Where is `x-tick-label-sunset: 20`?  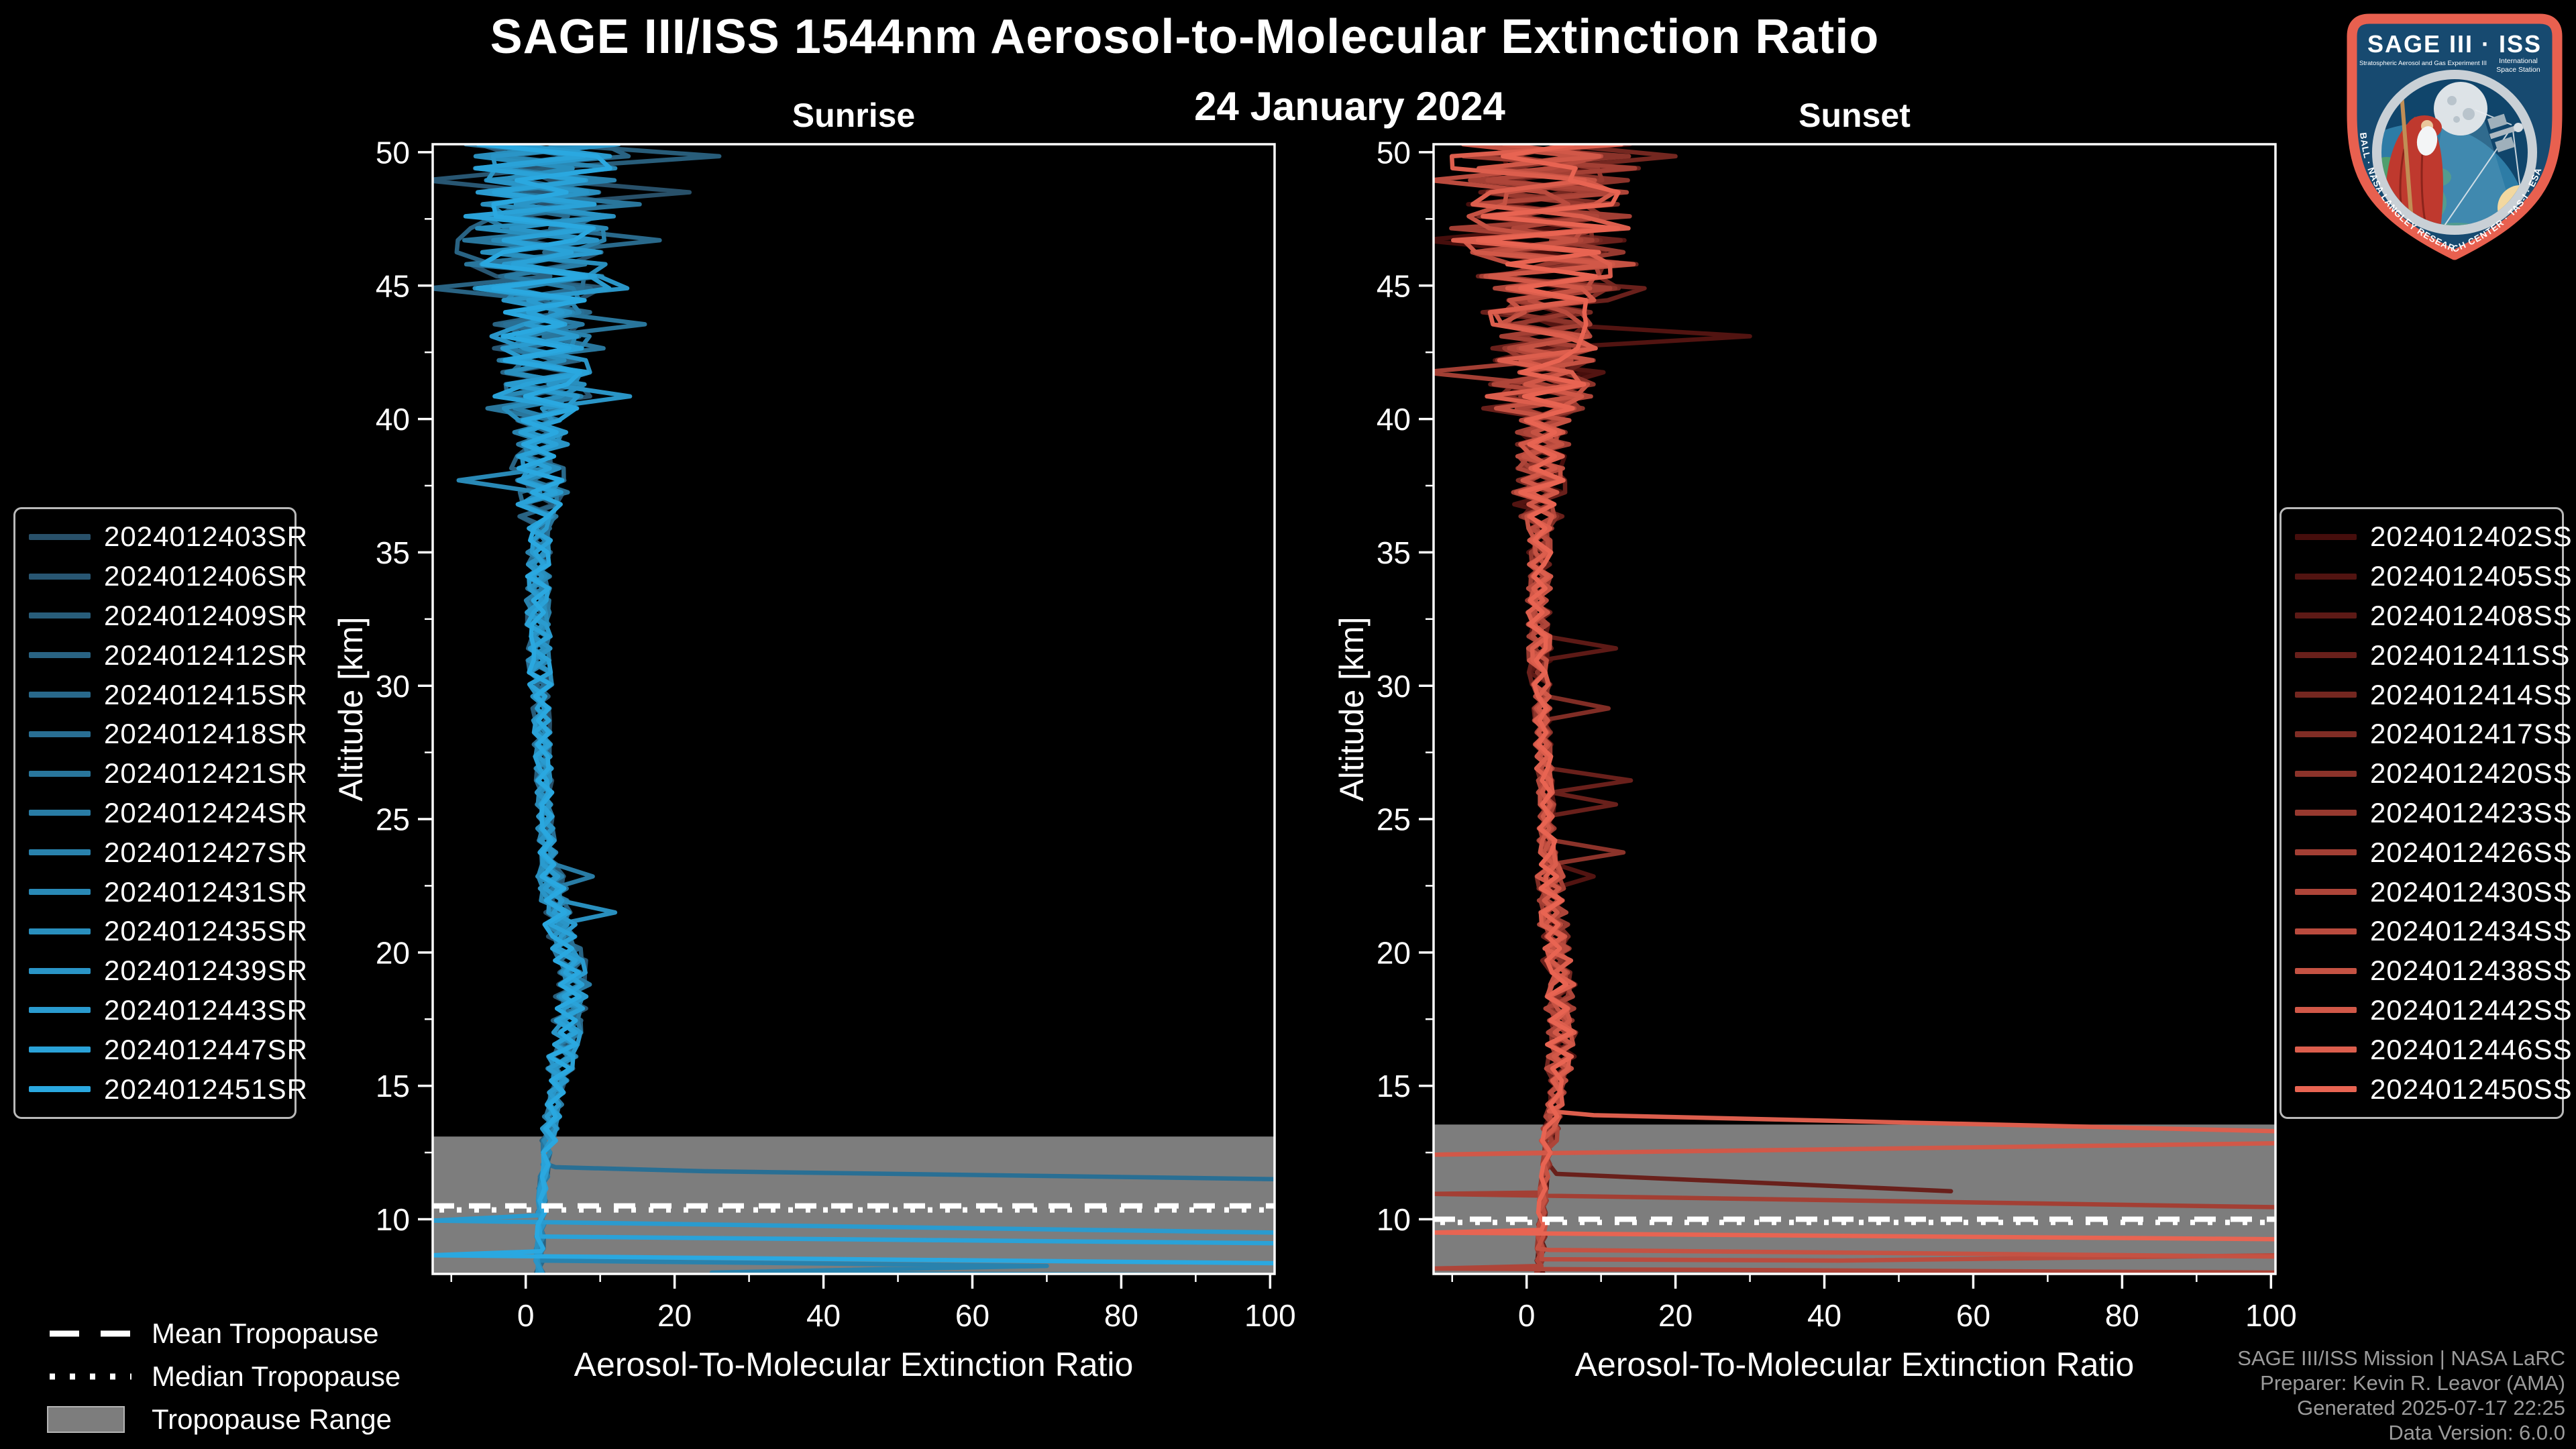
x-tick-label-sunset: 20 is located at coordinates (1675, 1315).